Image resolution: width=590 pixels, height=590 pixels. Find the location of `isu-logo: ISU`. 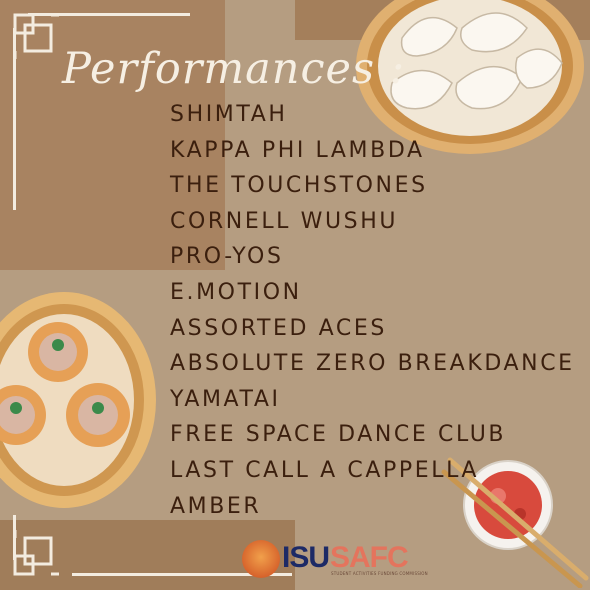

isu-logo: ISU is located at coordinates (306, 557).